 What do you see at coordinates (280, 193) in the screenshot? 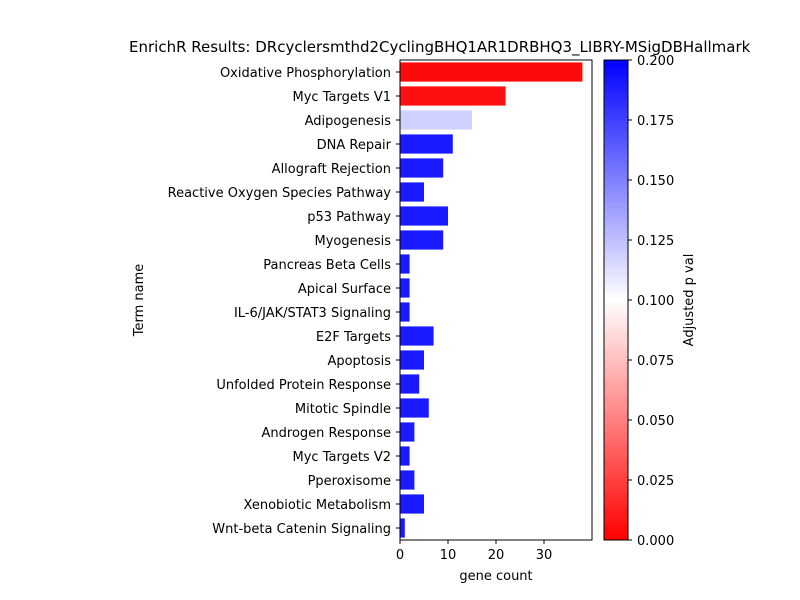
I see `y-tick-label: Reactive Oxygen Species Pathway` at bounding box center [280, 193].